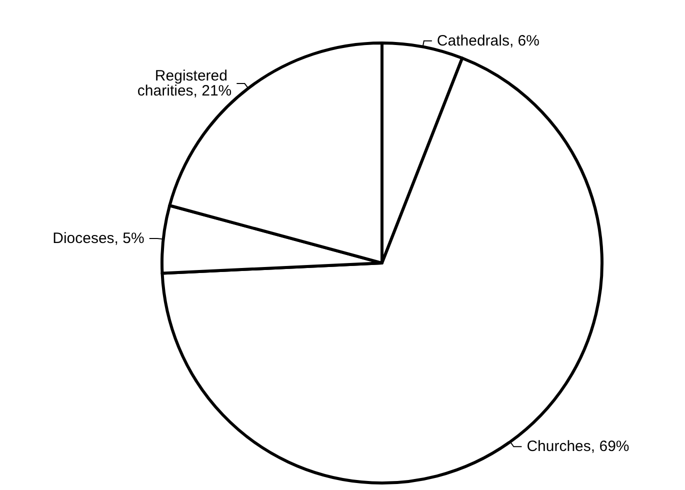 This screenshot has height=490, width=685. What do you see at coordinates (184, 84) in the screenshot?
I see `slice-label: Registered charities, 21%` at bounding box center [184, 84].